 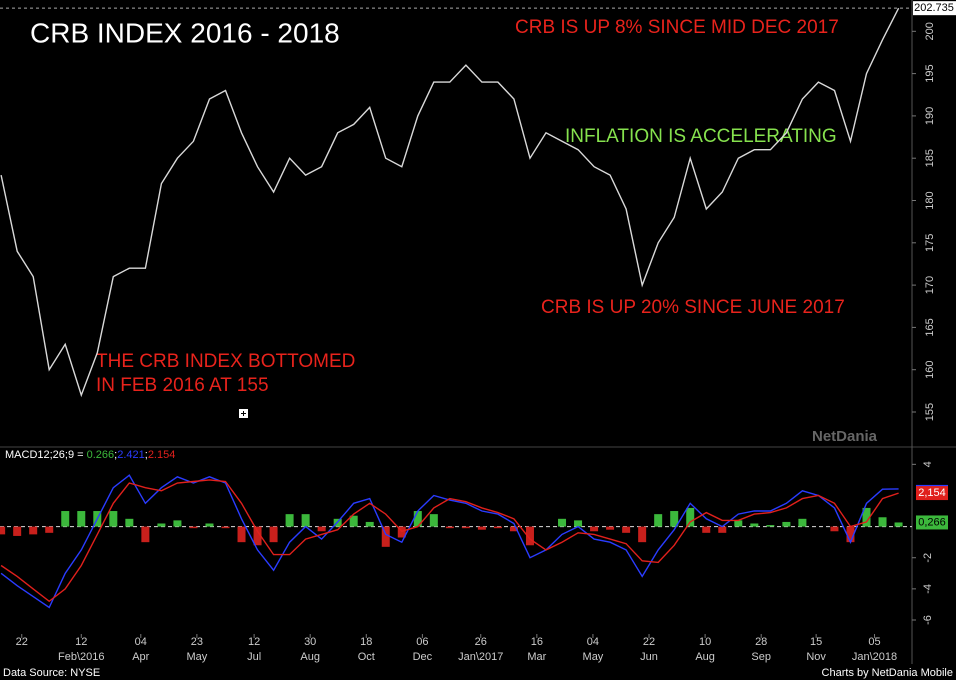 What do you see at coordinates (536, 657) in the screenshot?
I see `x-tick-month-label: Mar` at bounding box center [536, 657].